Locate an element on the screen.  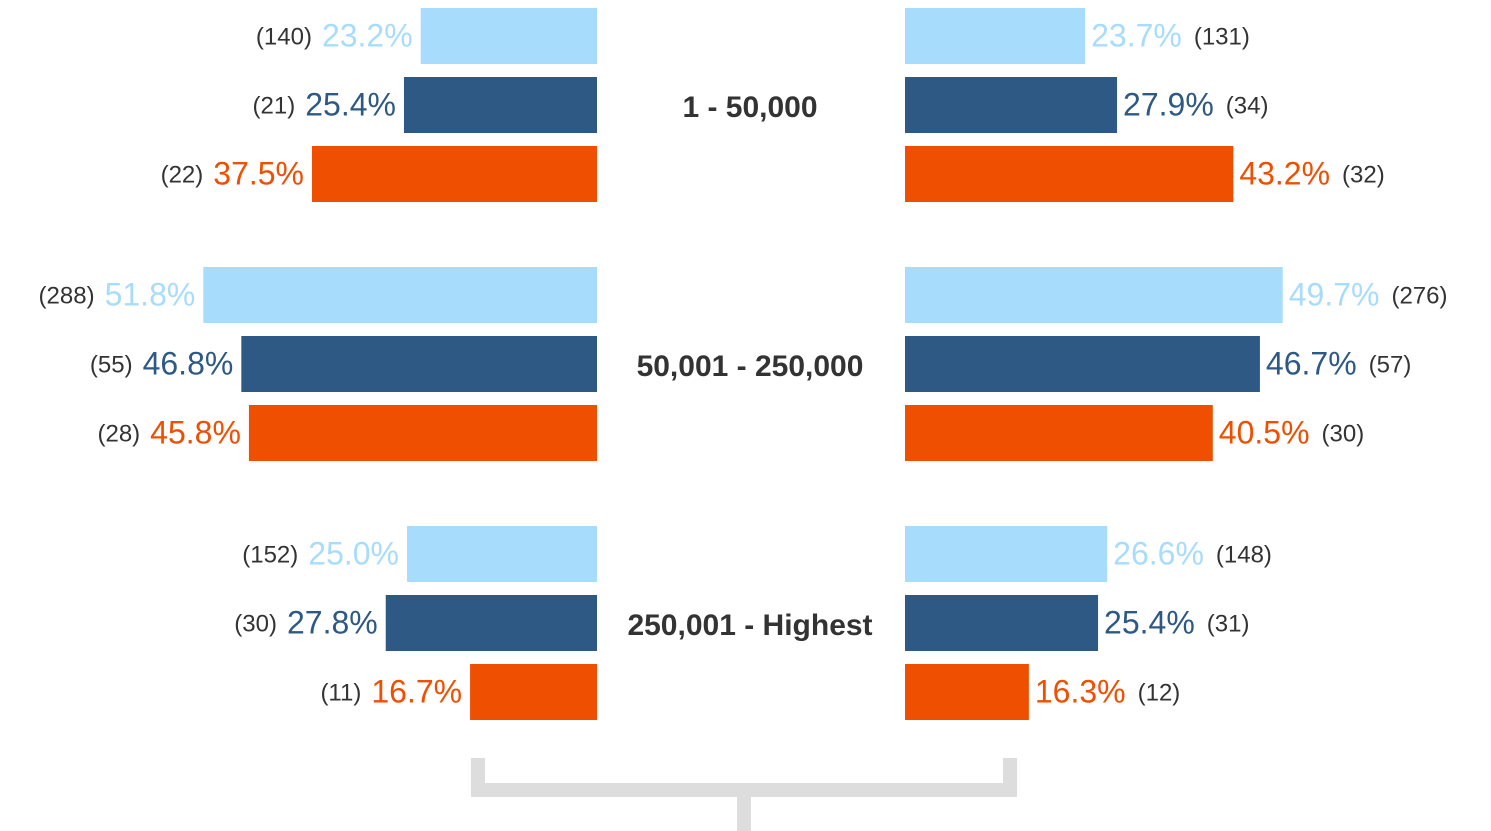
value-label: 23.7% is located at coordinates (1136, 35).